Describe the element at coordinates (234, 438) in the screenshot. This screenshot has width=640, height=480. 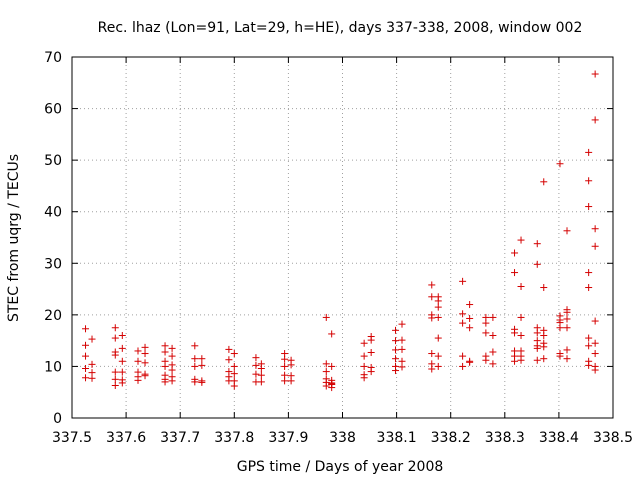
I see `x-tick-label: 337.8` at that location.